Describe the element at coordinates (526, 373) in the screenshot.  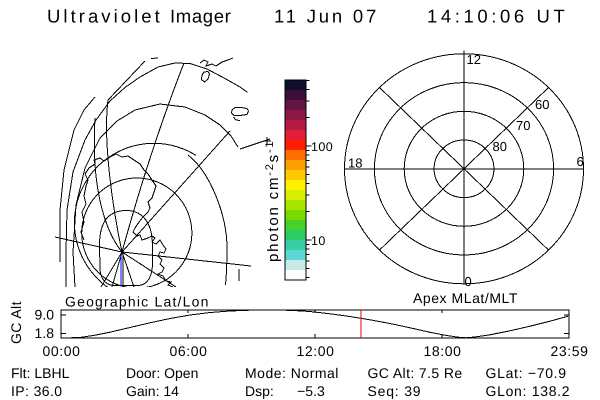
I see `svg-text: GLat: −70.9` at that location.